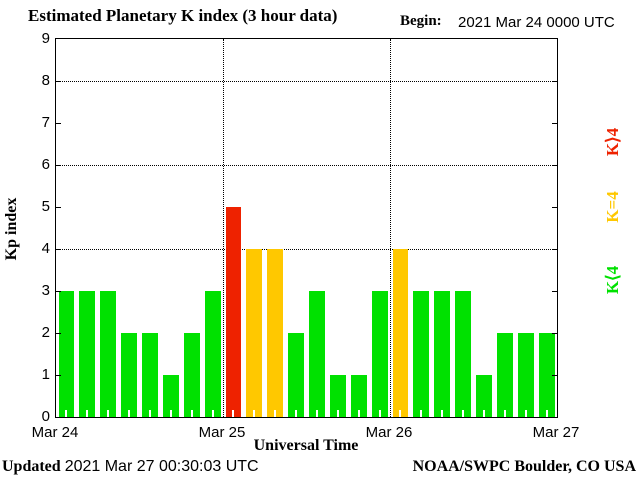 The width and height of the screenshot is (640, 480). I want to click on begin-label: Begin:, so click(421, 21).